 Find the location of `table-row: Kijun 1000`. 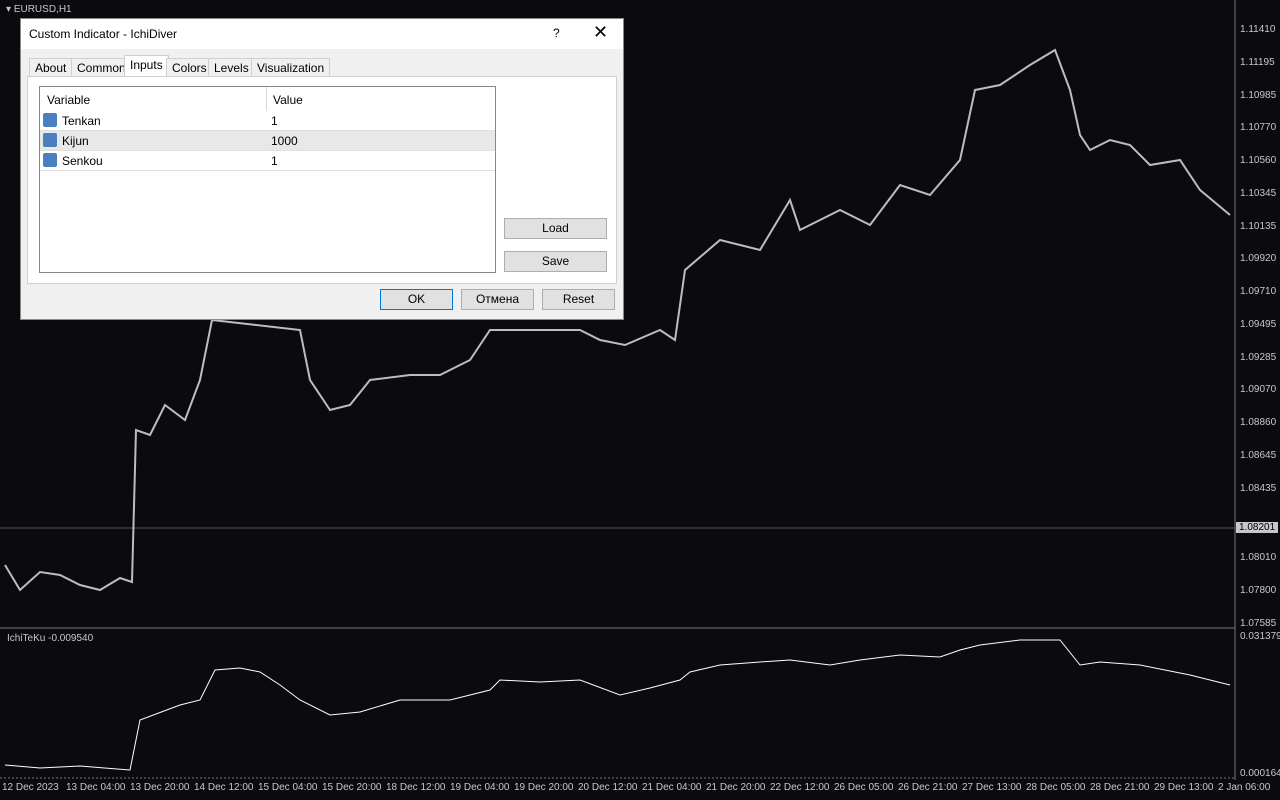

table-row: Kijun 1000 is located at coordinates (267, 141).